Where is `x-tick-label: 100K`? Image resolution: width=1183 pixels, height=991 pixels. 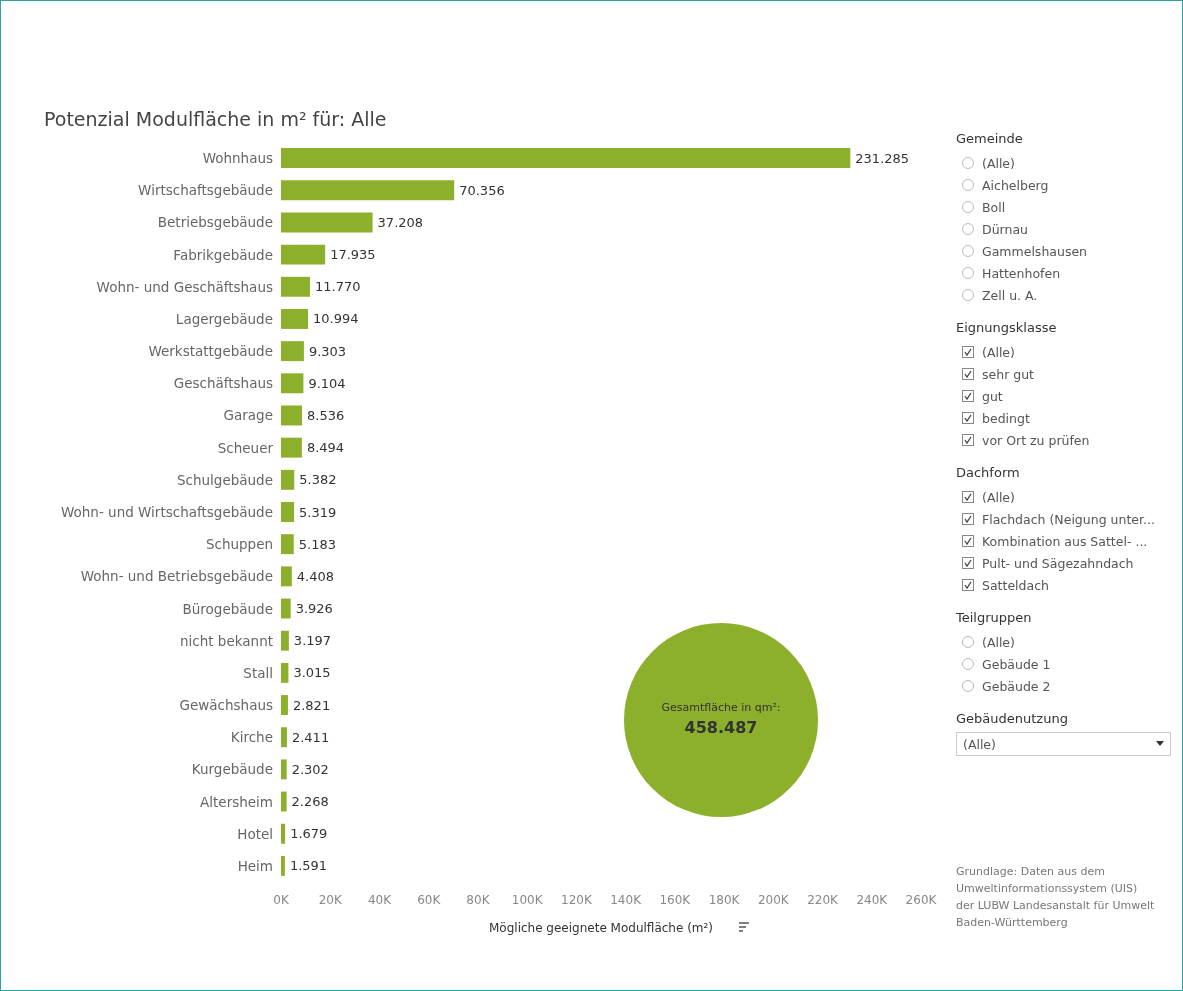 x-tick-label: 100K is located at coordinates (527, 900).